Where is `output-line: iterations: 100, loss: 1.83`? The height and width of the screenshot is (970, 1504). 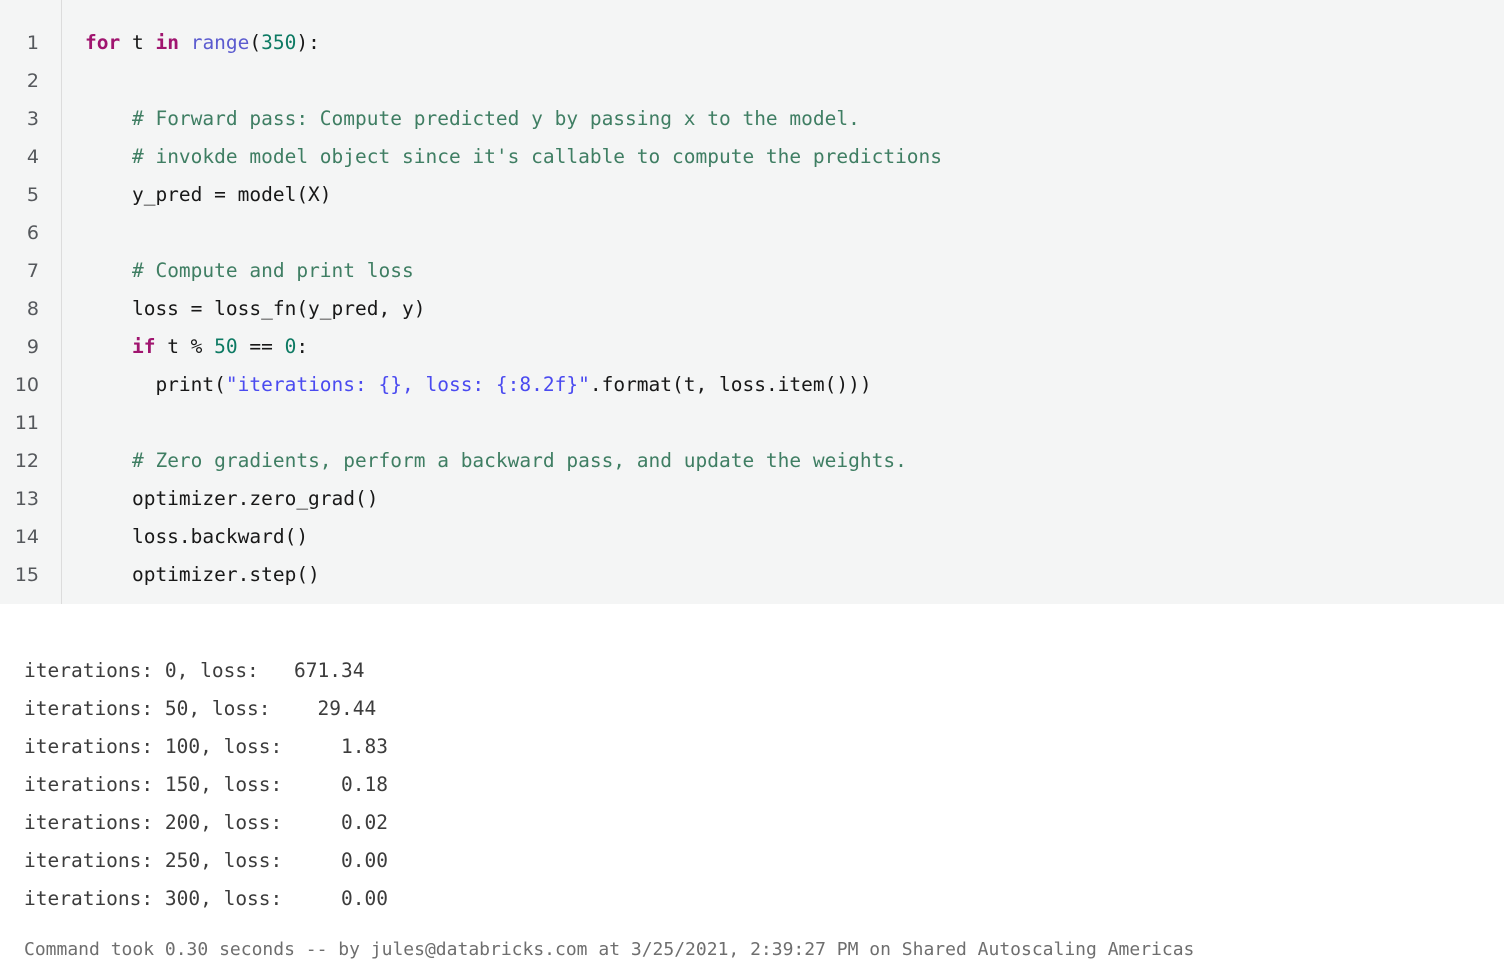 output-line: iterations: 100, loss: 1.83 is located at coordinates (206, 746).